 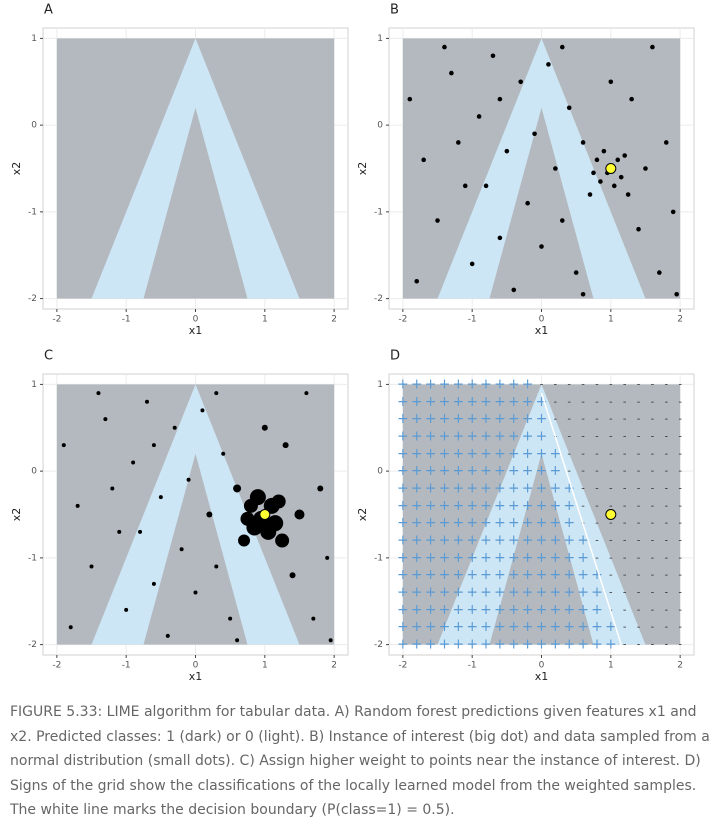 I want to click on x-axis-title: x1, so click(x=542, y=676).